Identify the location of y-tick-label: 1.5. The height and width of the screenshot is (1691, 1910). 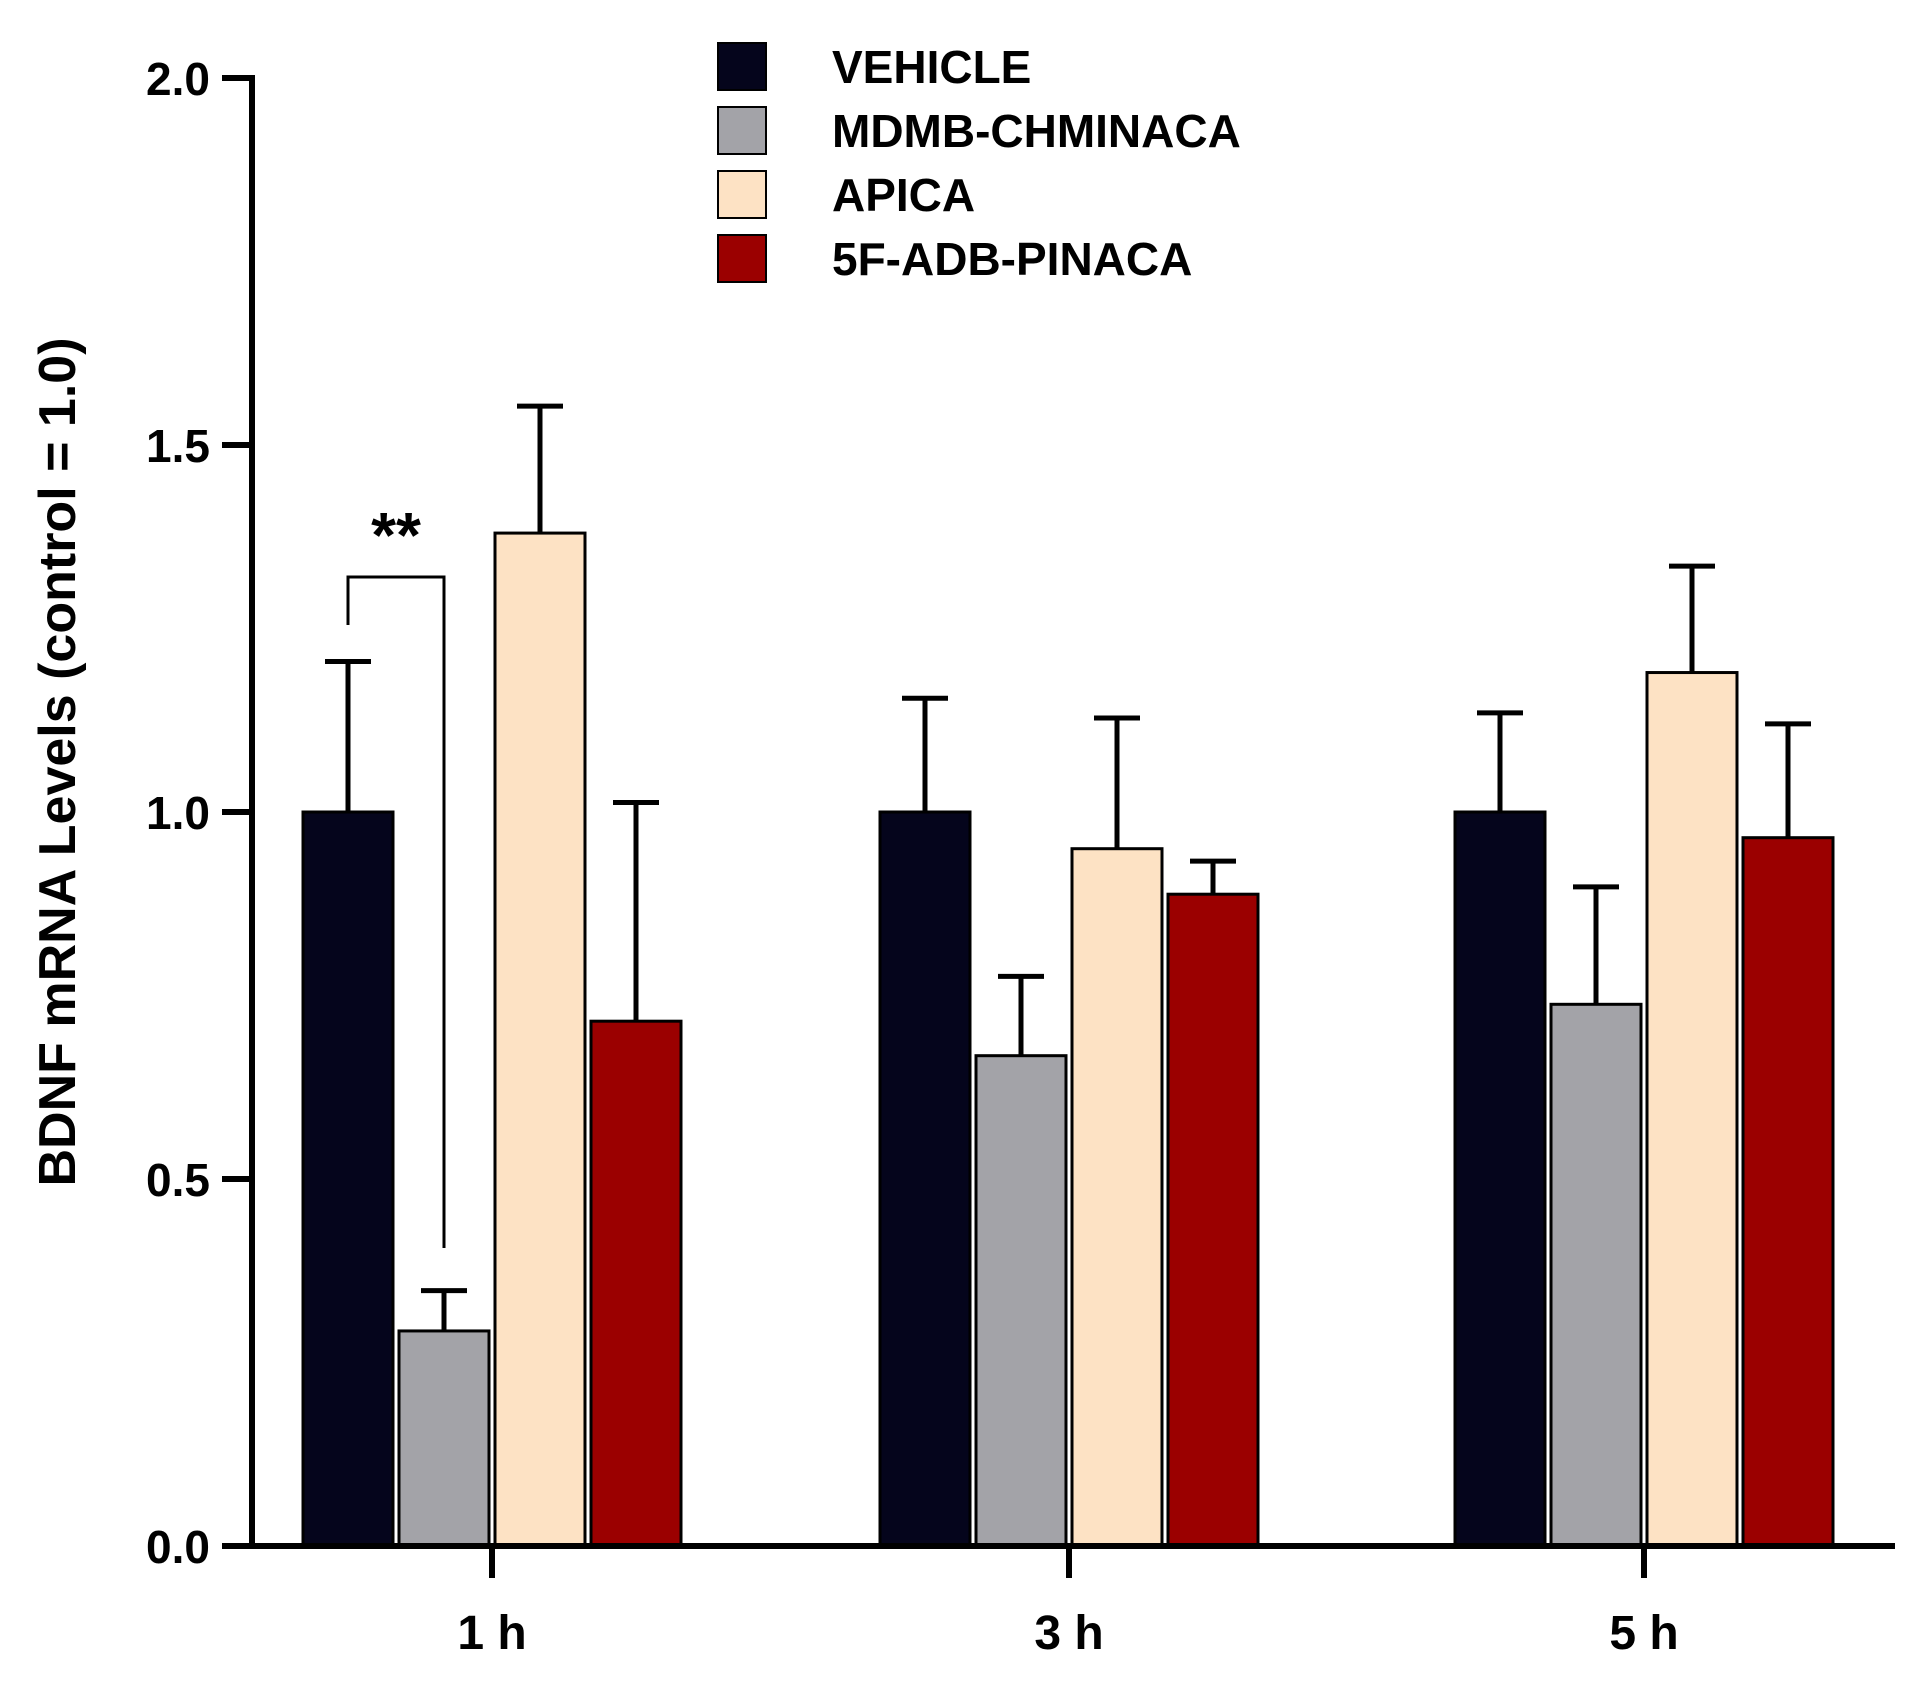
(178, 446).